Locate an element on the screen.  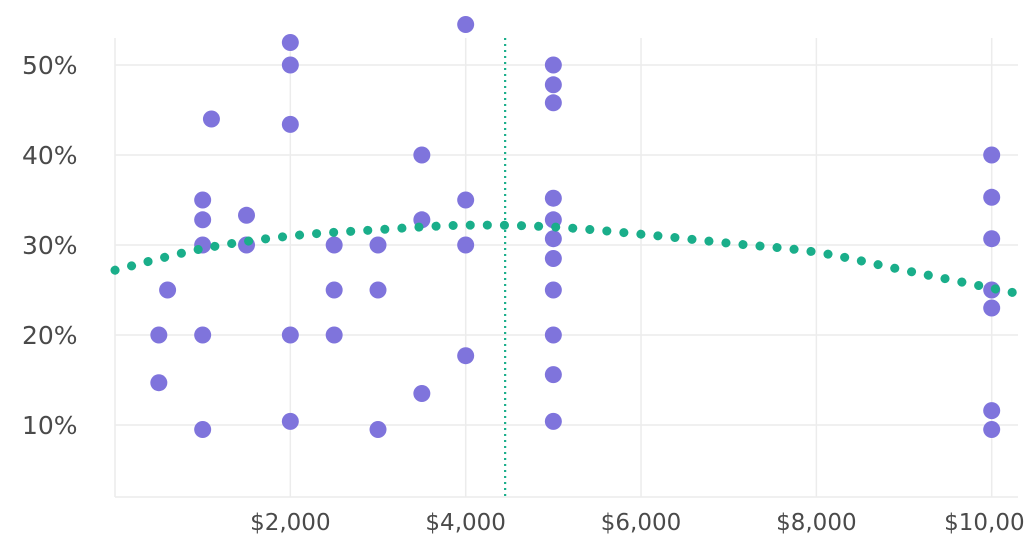
y-tick-label: 30% is located at coordinates (50, 245).